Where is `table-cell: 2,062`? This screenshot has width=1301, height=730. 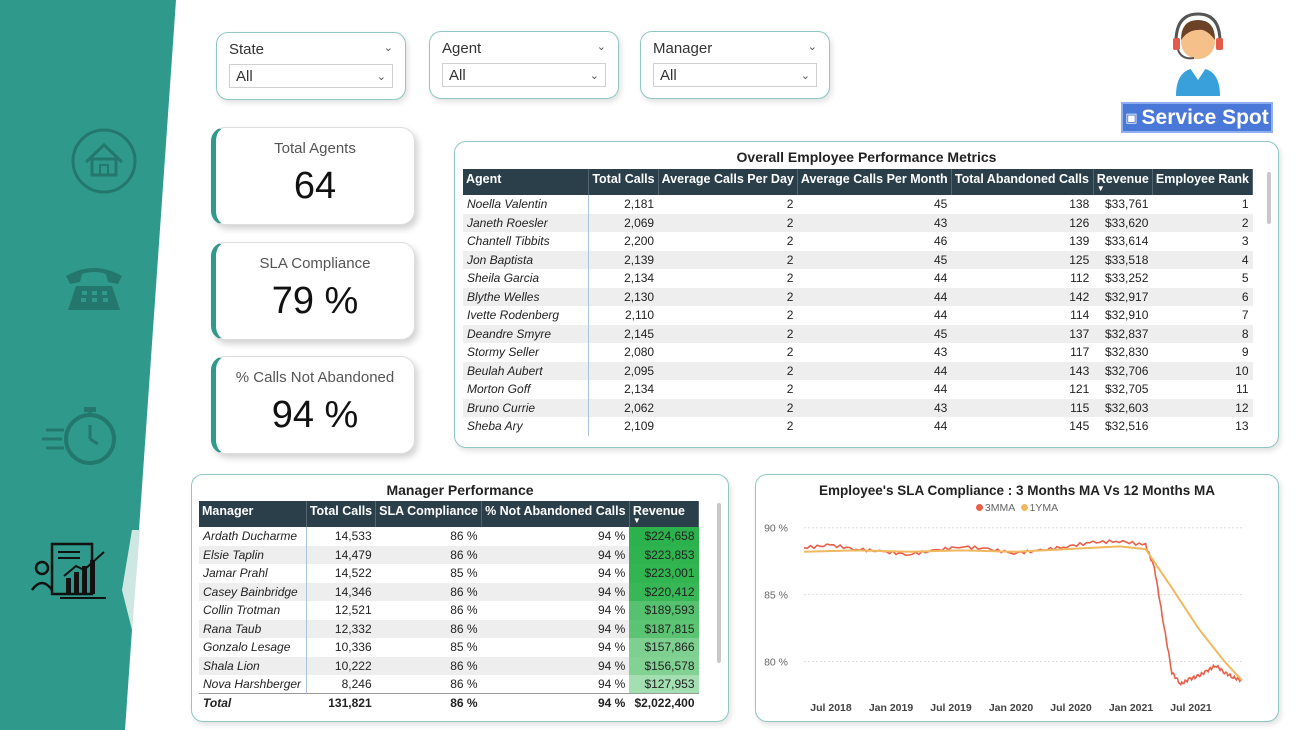 table-cell: 2,062 is located at coordinates (623, 407).